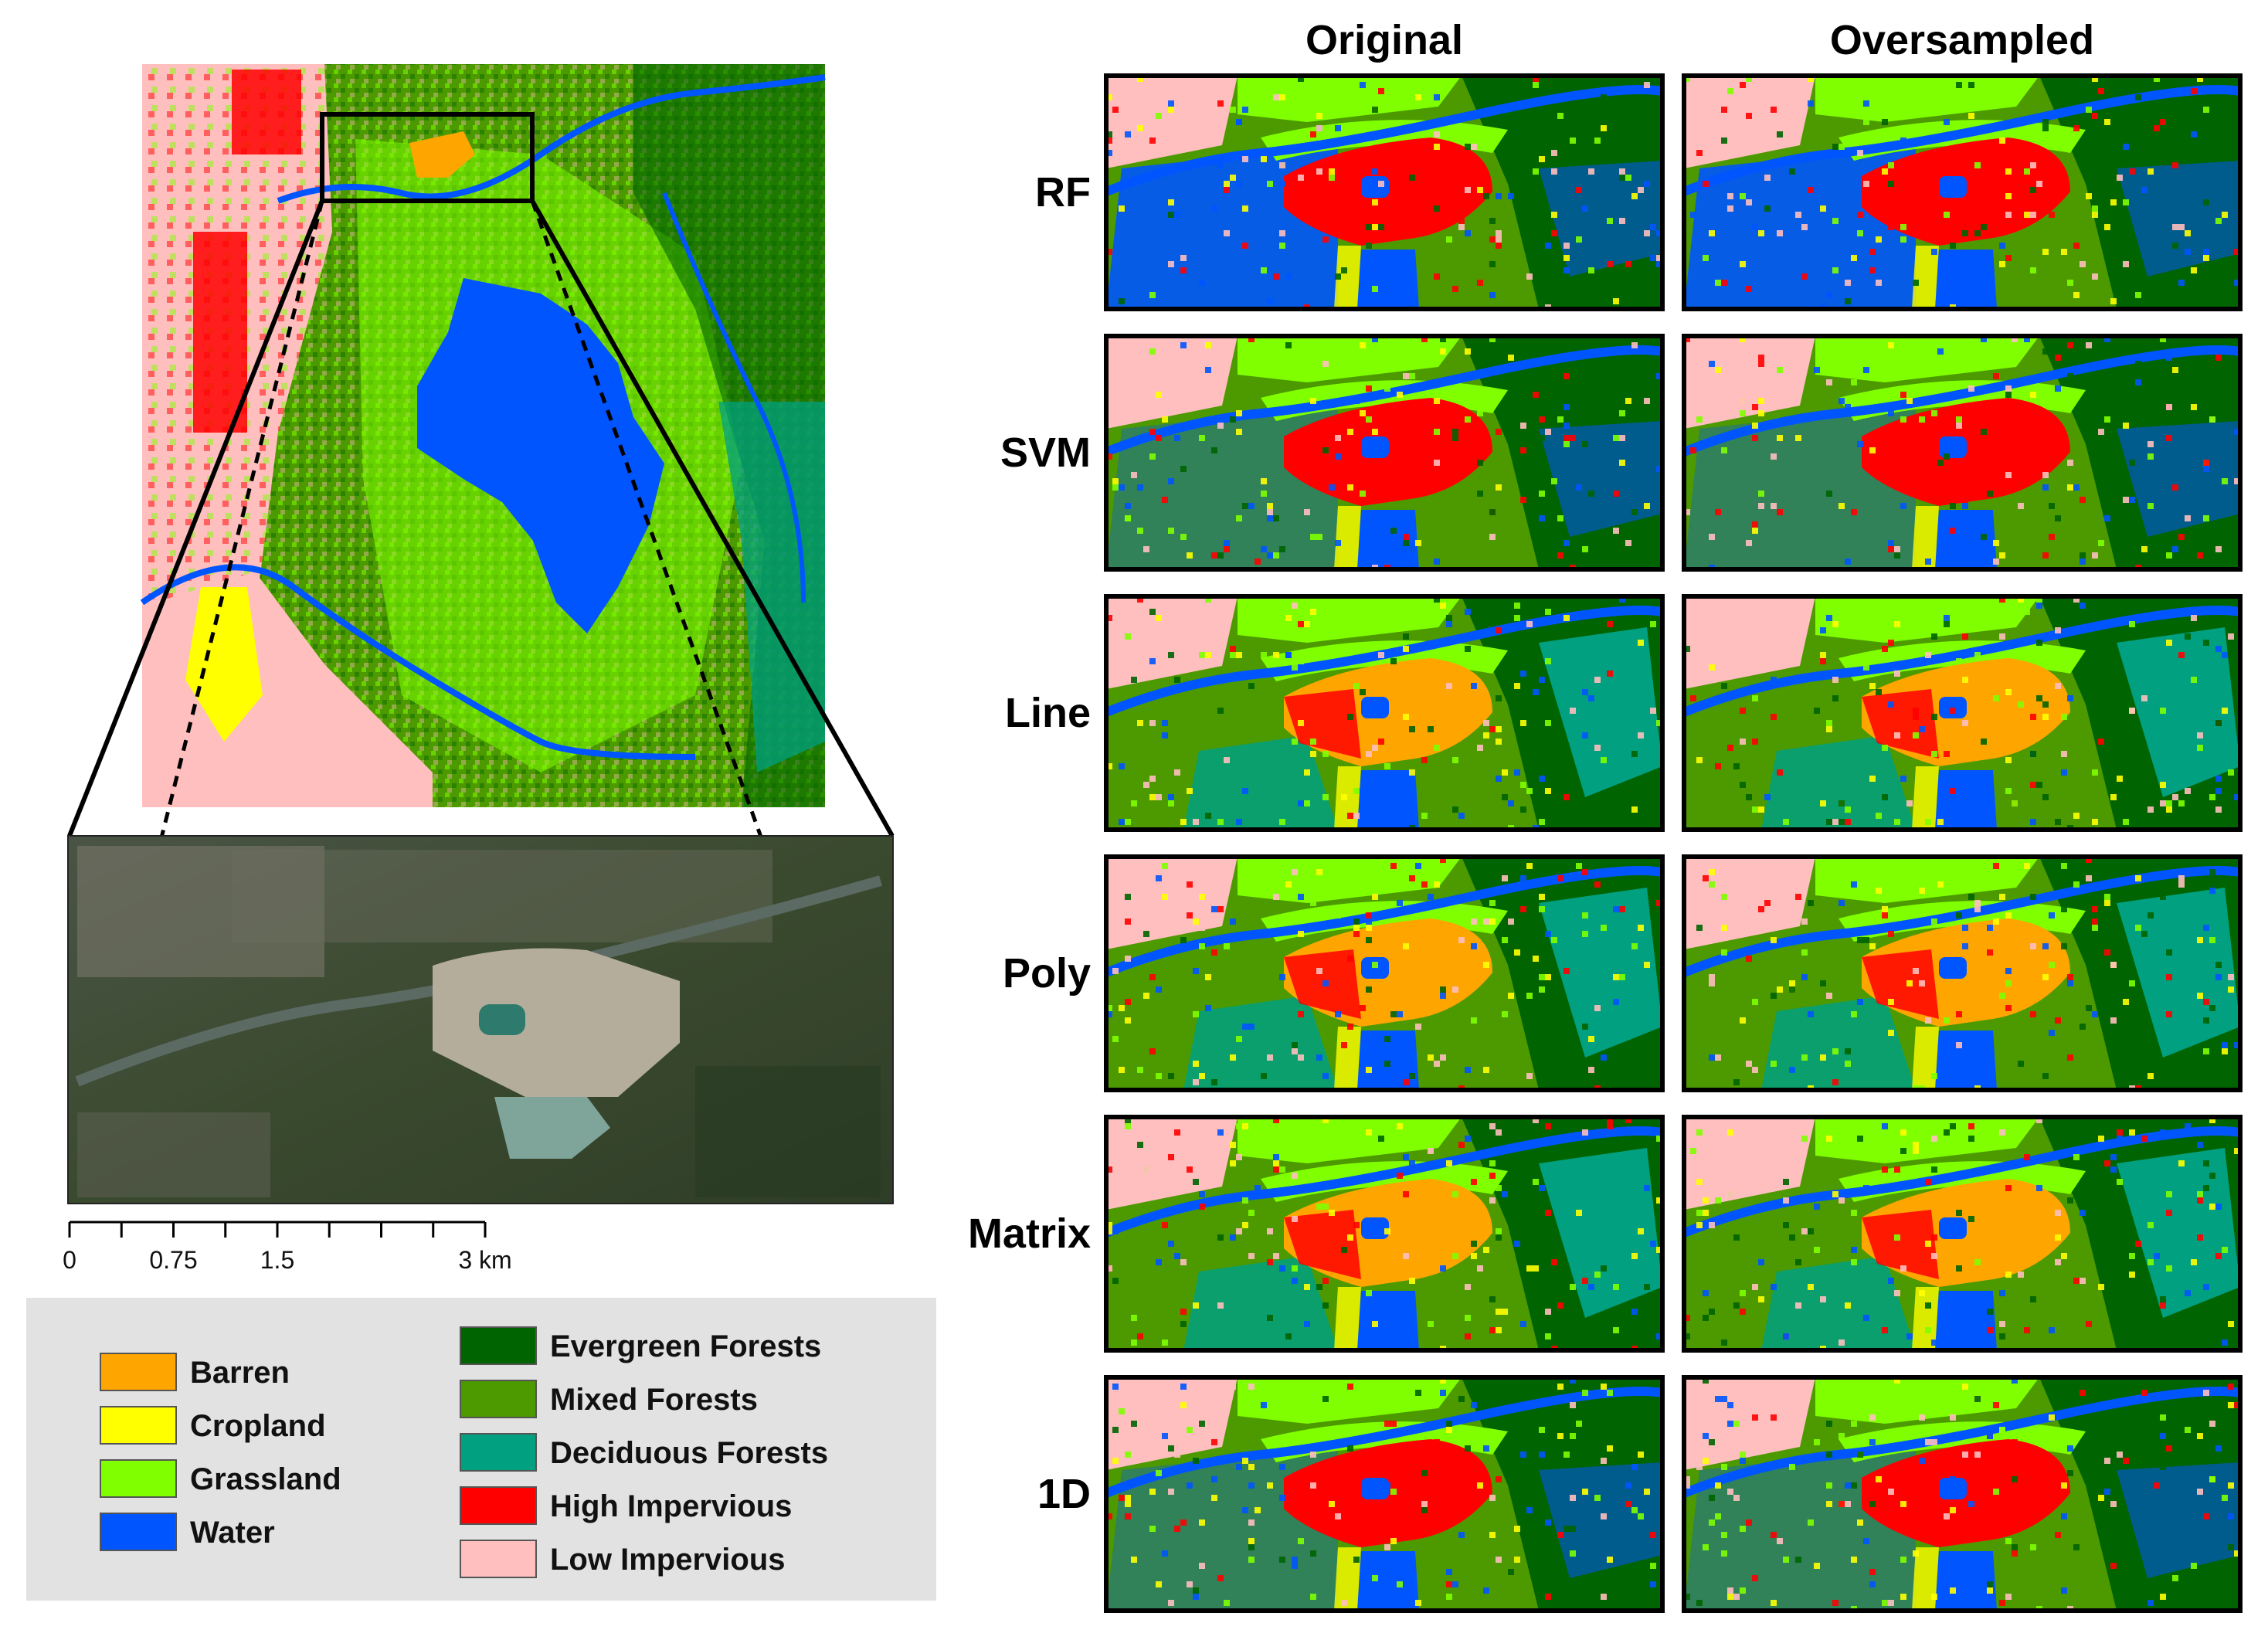 Image resolution: width=2268 pixels, height=1640 pixels. What do you see at coordinates (1048, 713) in the screenshot?
I see `row-header: Line` at bounding box center [1048, 713].